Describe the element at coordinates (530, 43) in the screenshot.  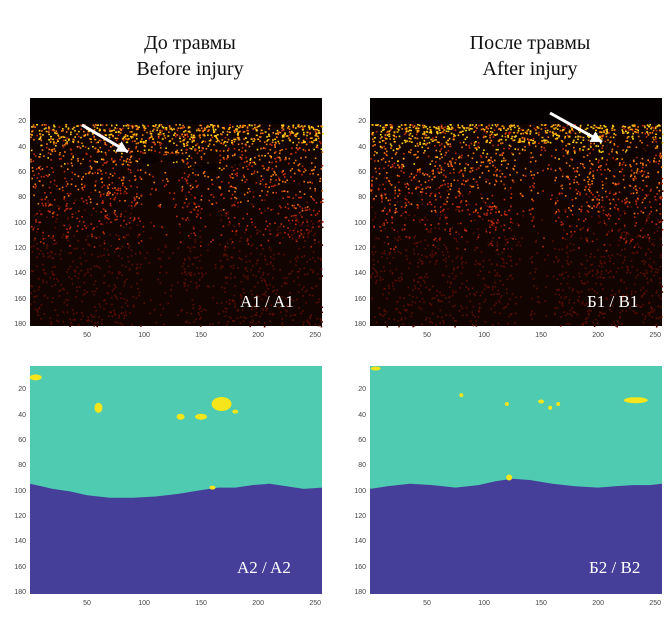
I see `column-title-ru: После травмы` at that location.